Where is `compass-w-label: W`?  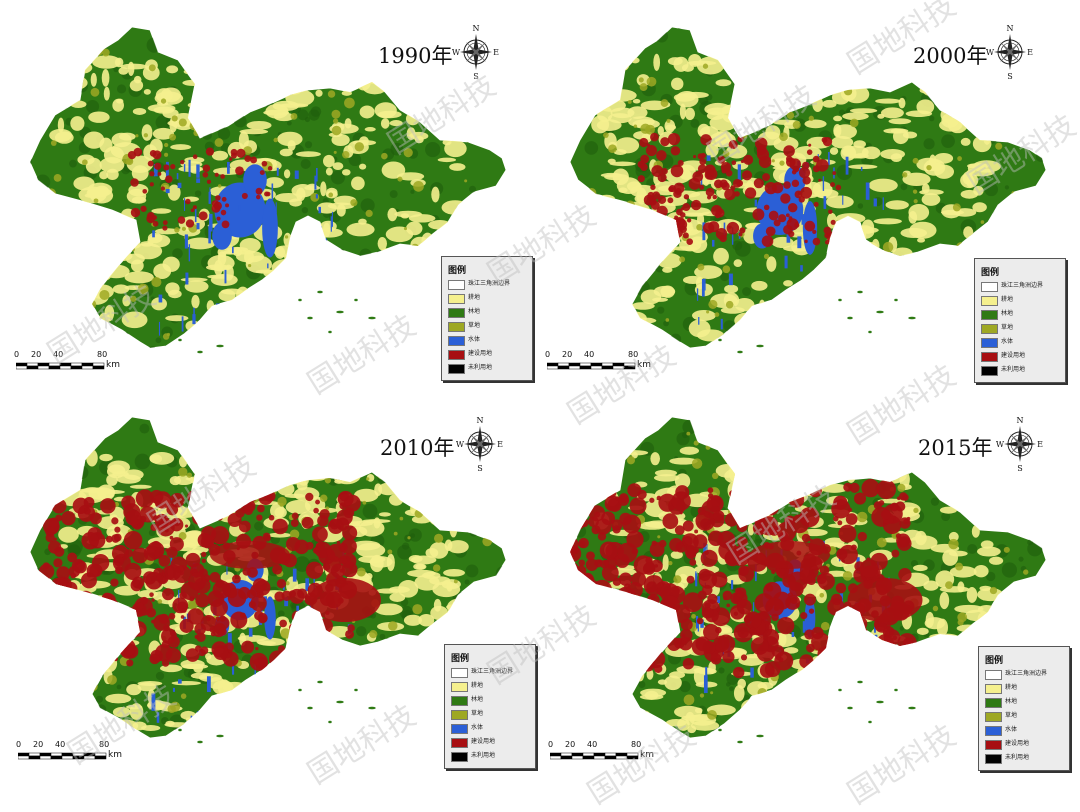 compass-w-label: W is located at coordinates (1000, 444).